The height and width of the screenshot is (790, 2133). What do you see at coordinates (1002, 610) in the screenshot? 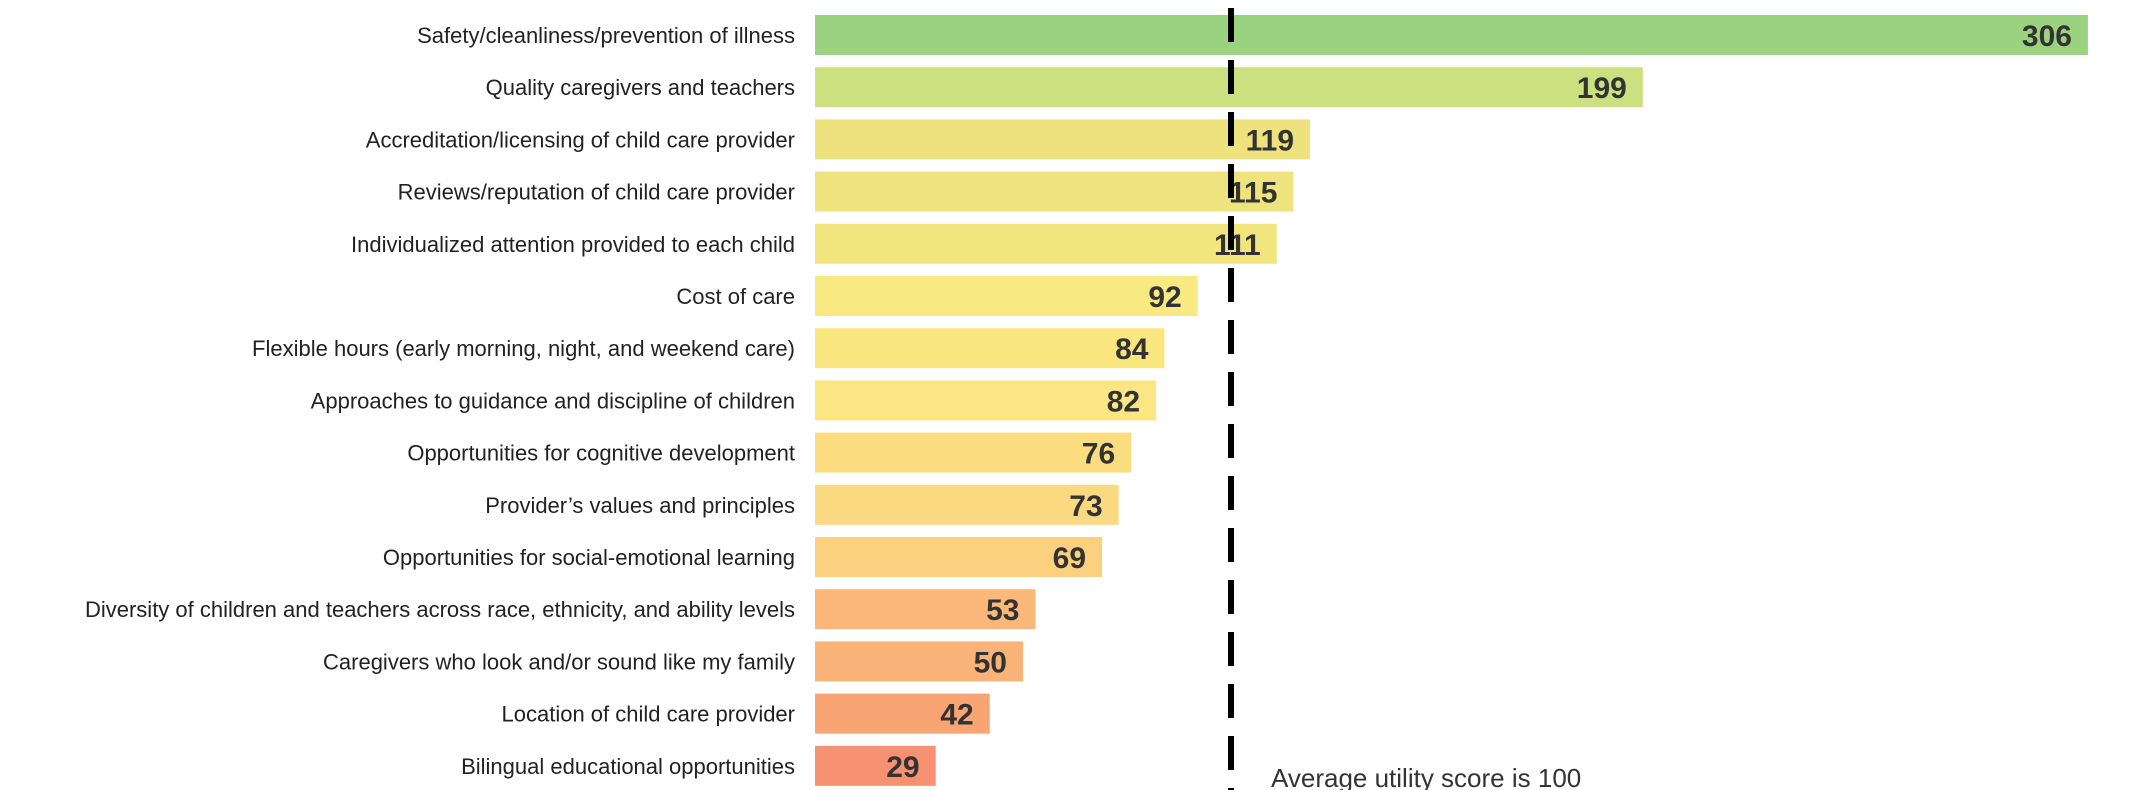
I see `value-label: 53` at bounding box center [1002, 610].